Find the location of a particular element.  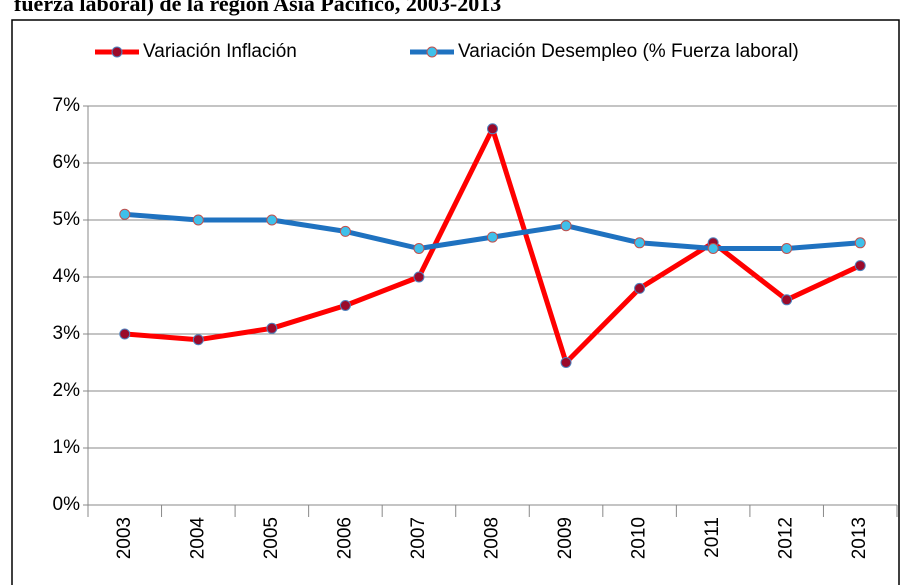

x-tick-label: 2008 is located at coordinates (492, 538).